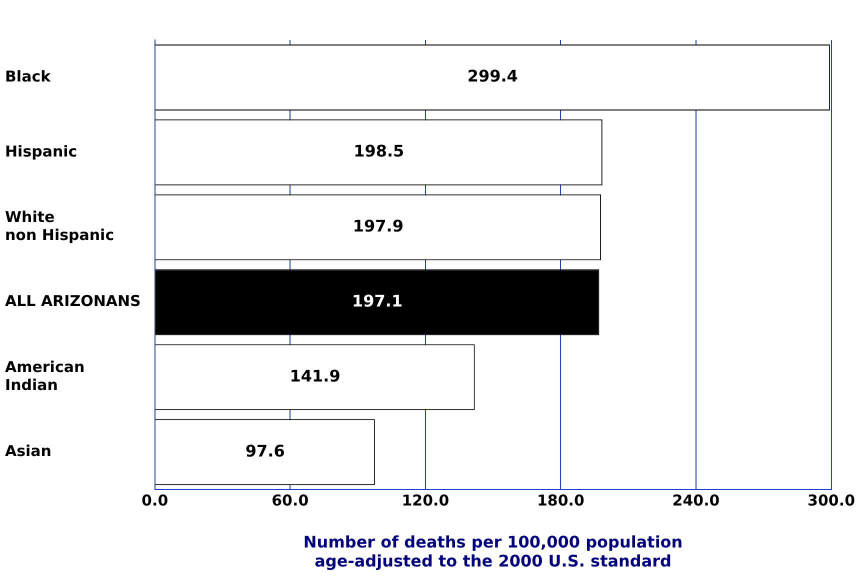 Image resolution: width=858 pixels, height=576 pixels. Describe the element at coordinates (378, 226) in the screenshot. I see `data-label: 197.9` at that location.